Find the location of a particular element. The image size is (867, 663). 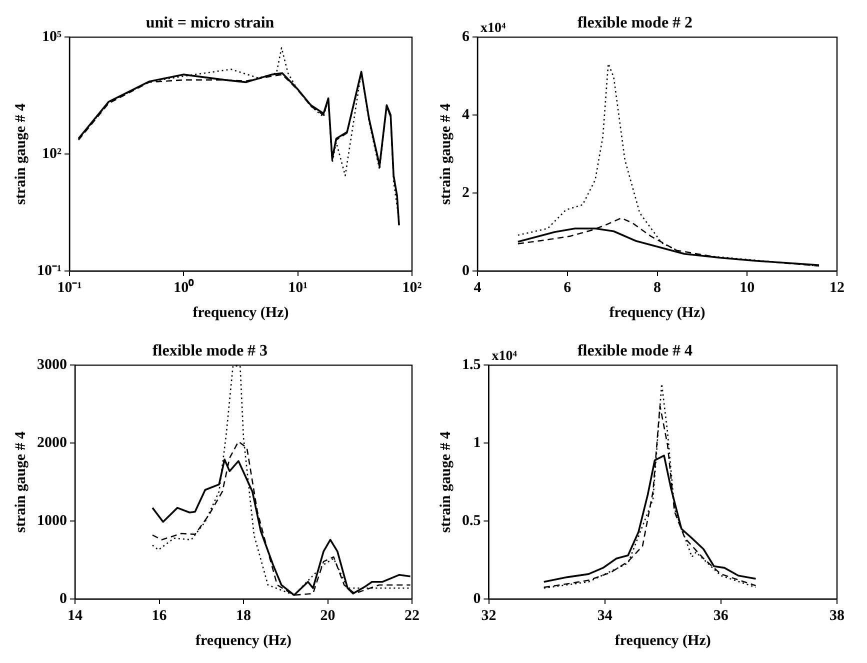

chart-title: unit = micro strain is located at coordinates (210, 23).